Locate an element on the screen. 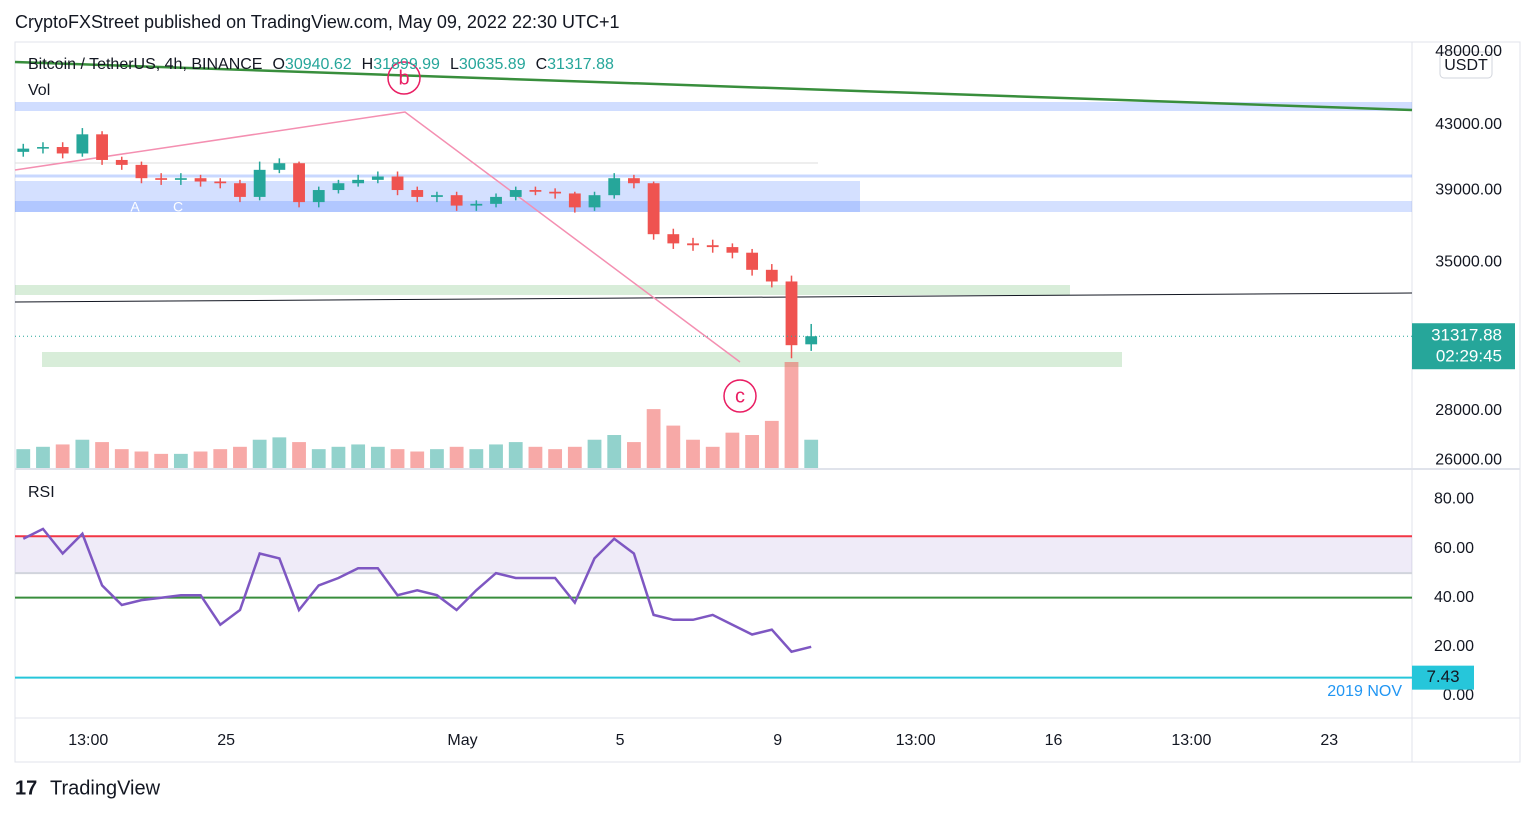  ohlc-prefix: L is located at coordinates (454, 64).